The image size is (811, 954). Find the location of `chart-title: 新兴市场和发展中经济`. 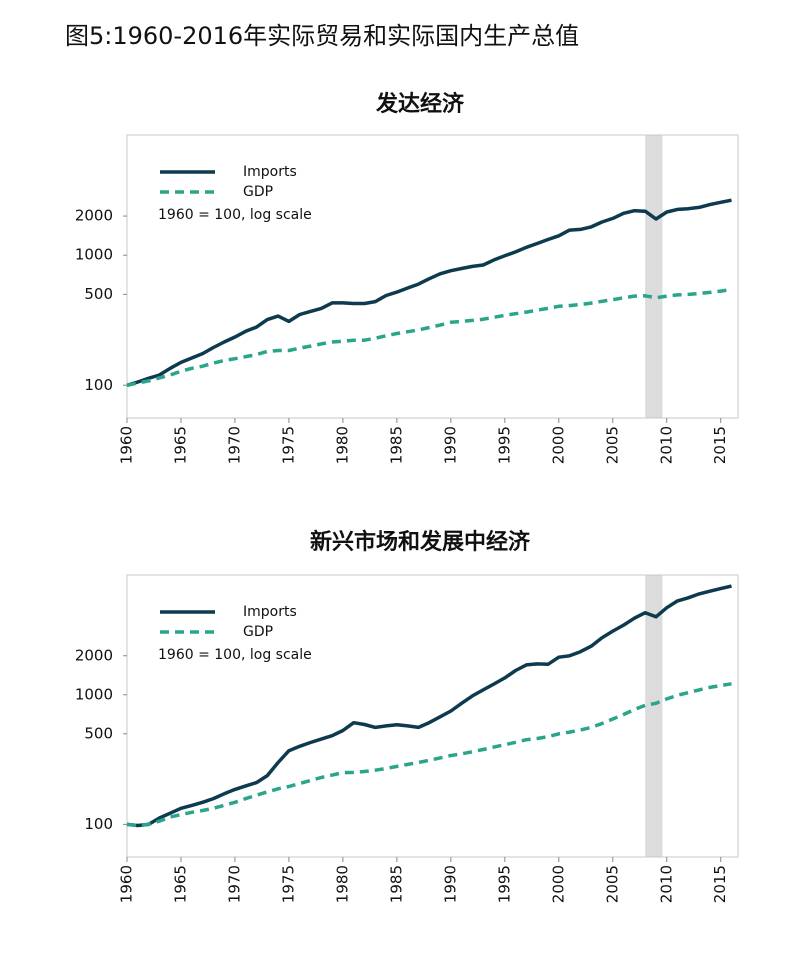

chart-title: 新兴市场和发展中经济 is located at coordinates (420, 542).